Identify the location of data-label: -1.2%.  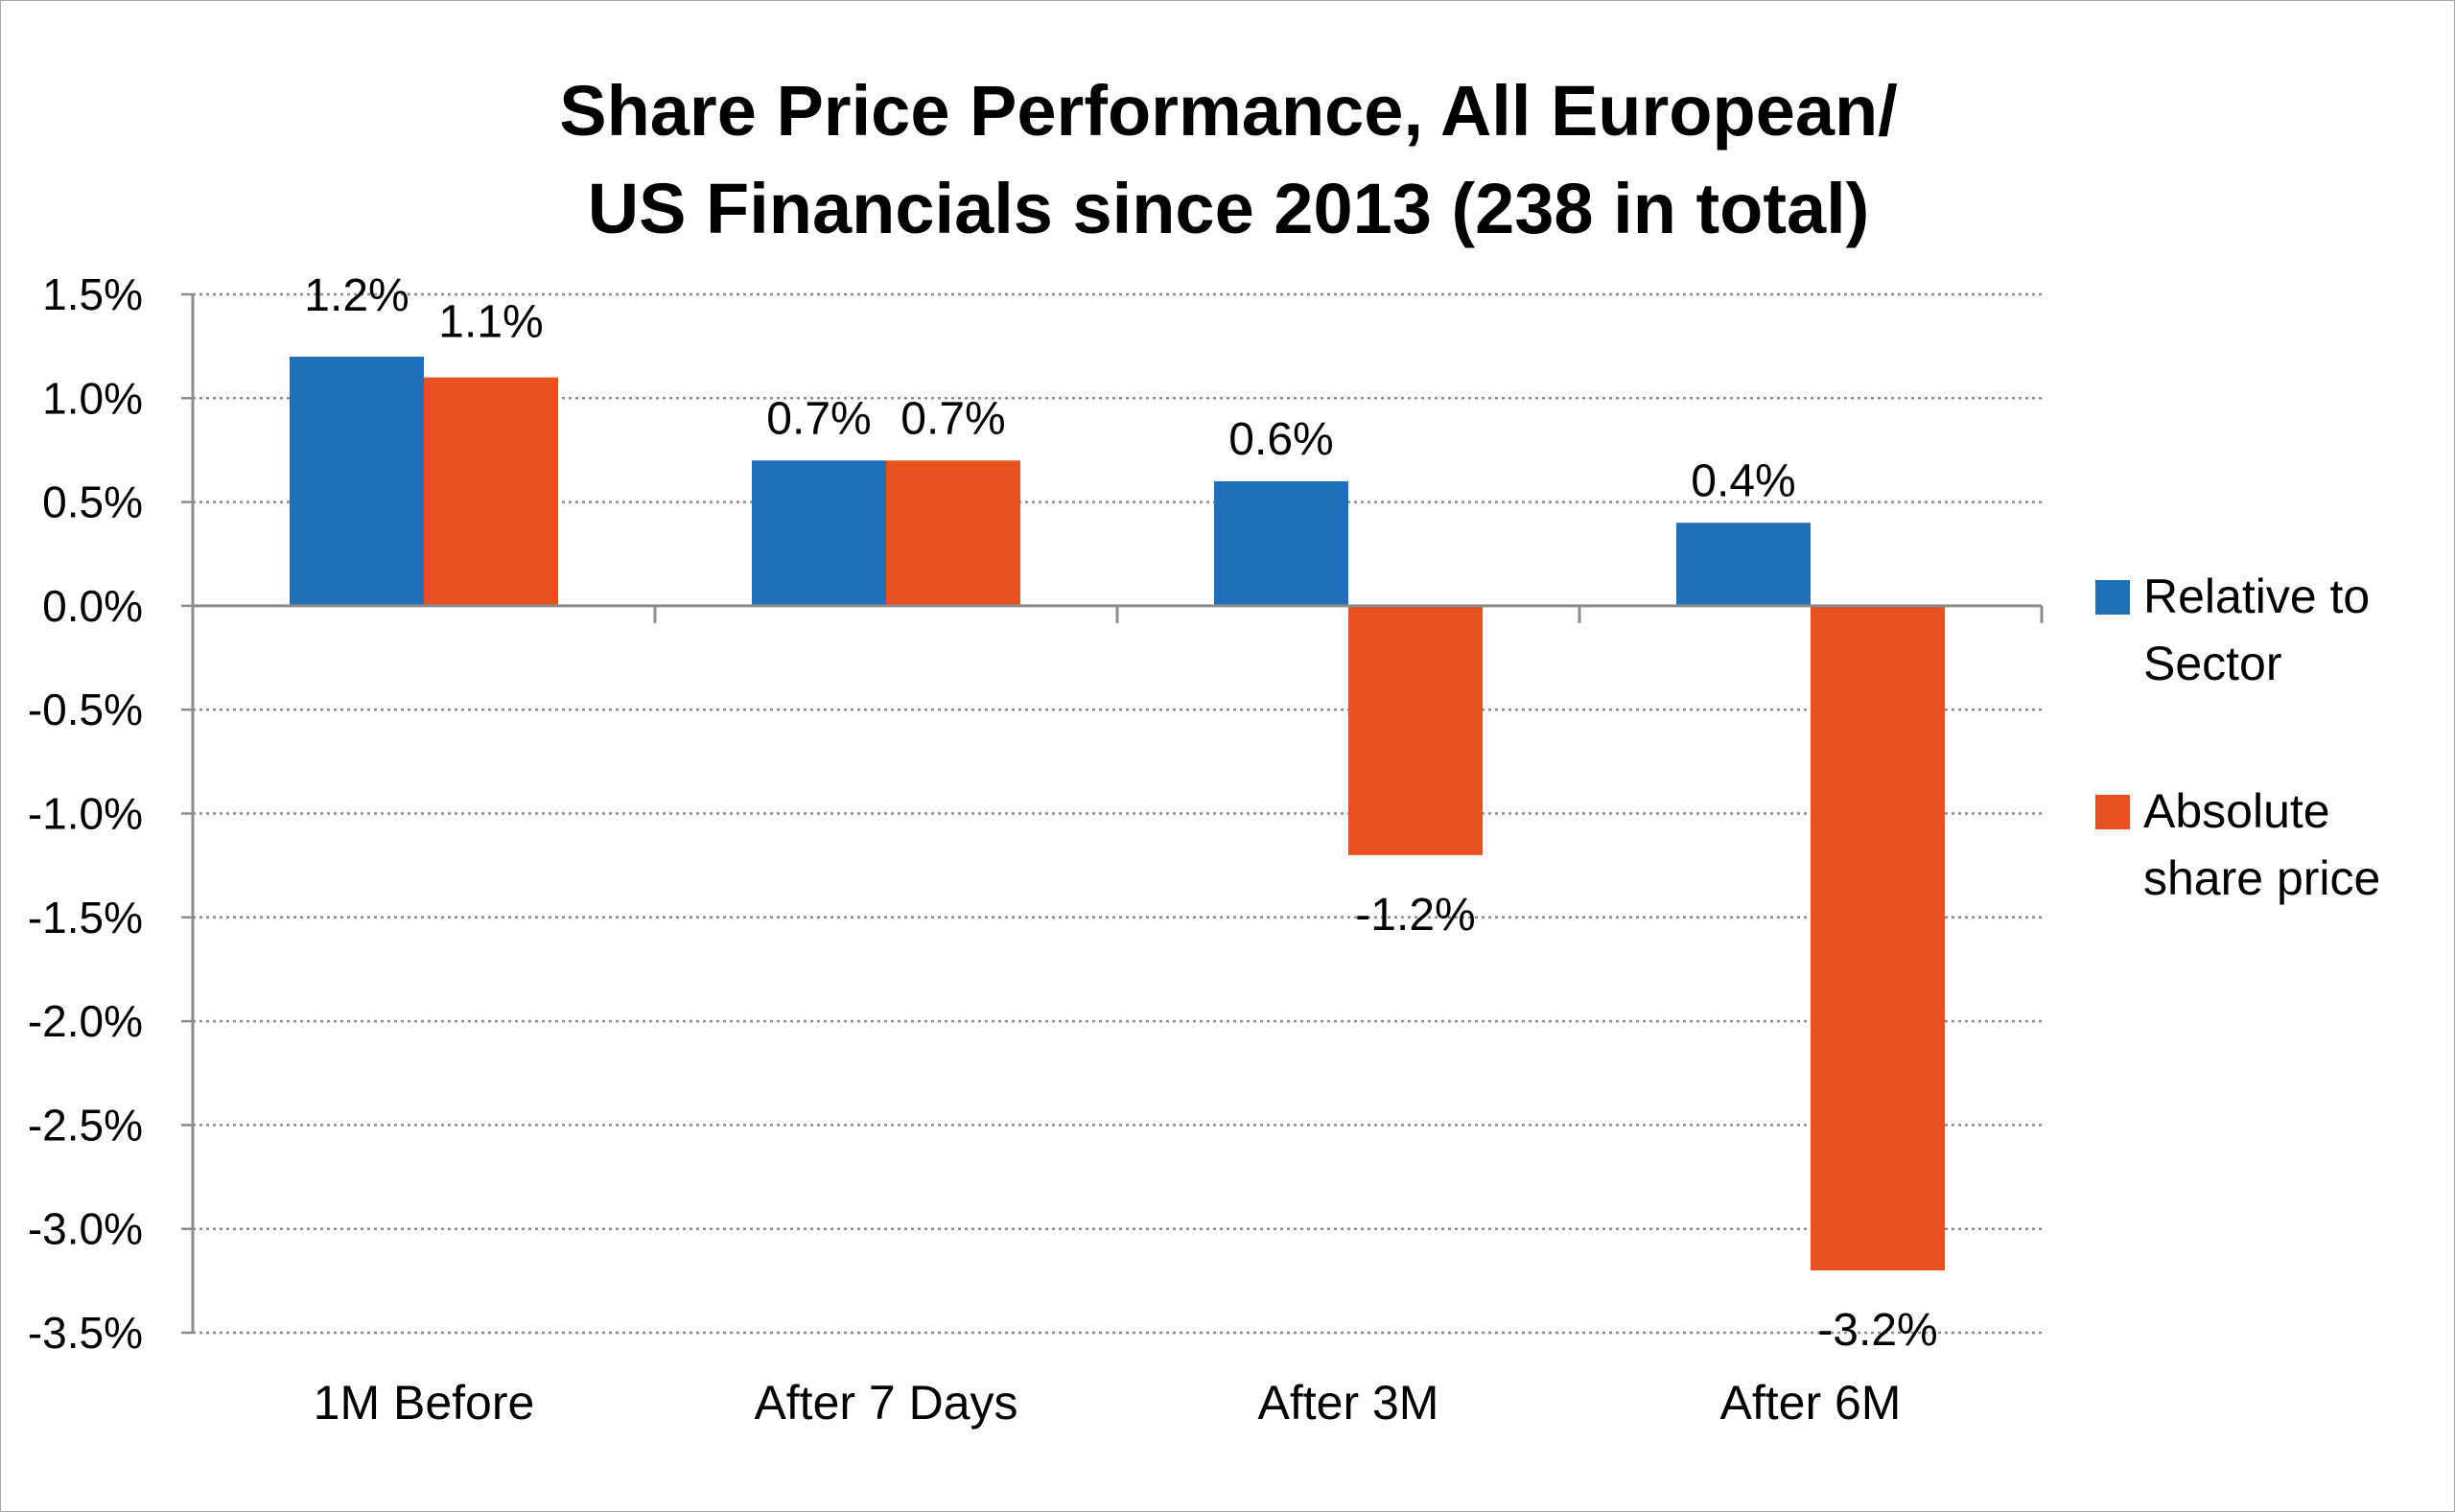
(1415, 915).